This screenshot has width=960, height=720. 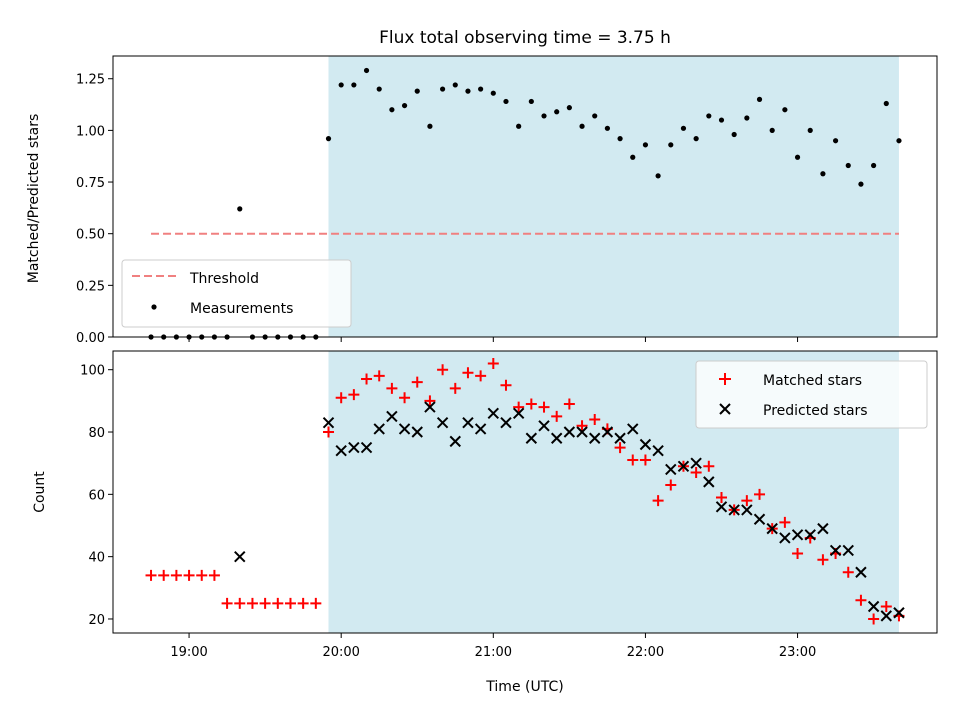 What do you see at coordinates (725, 379) in the screenshot?
I see `legend-matched-swatch` at bounding box center [725, 379].